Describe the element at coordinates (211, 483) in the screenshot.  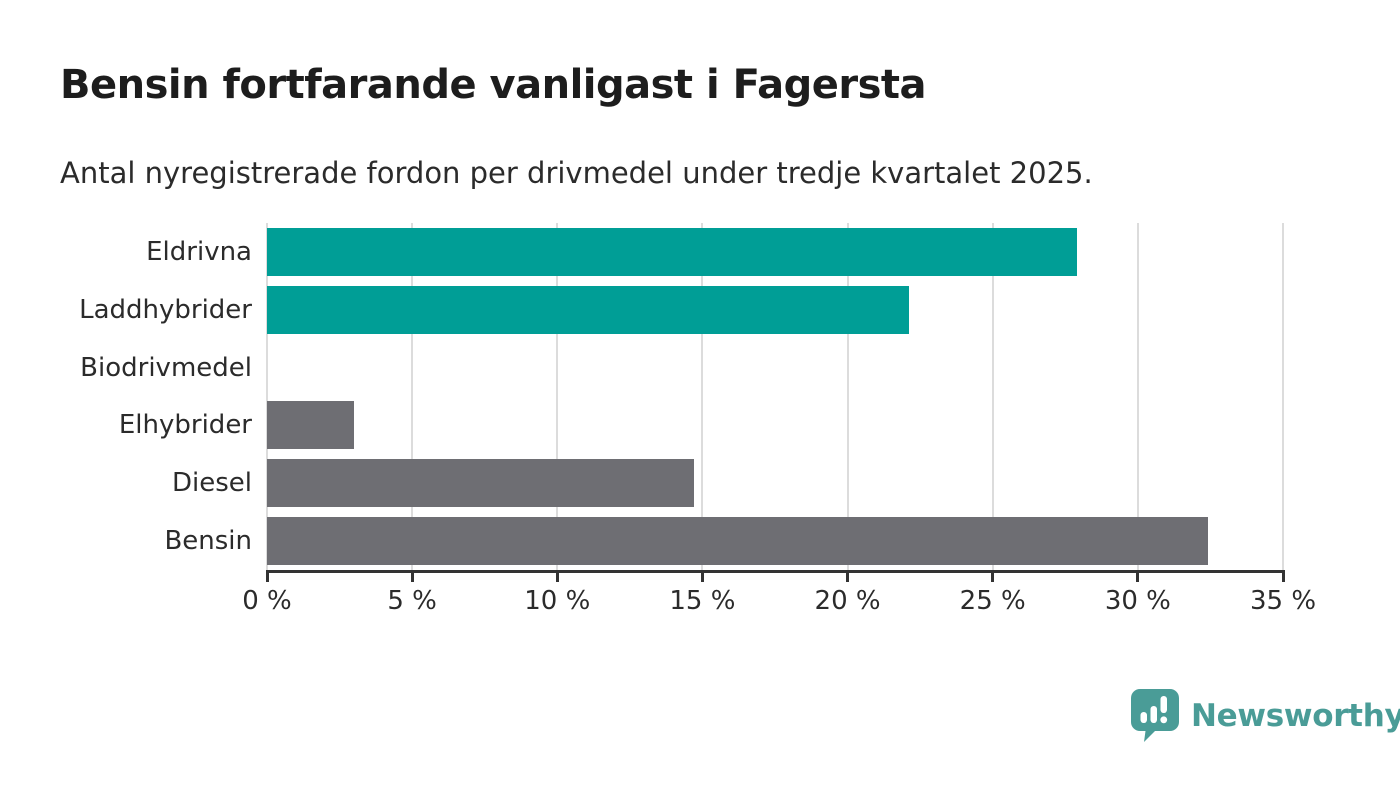
I see `category-label: Diesel` at that location.